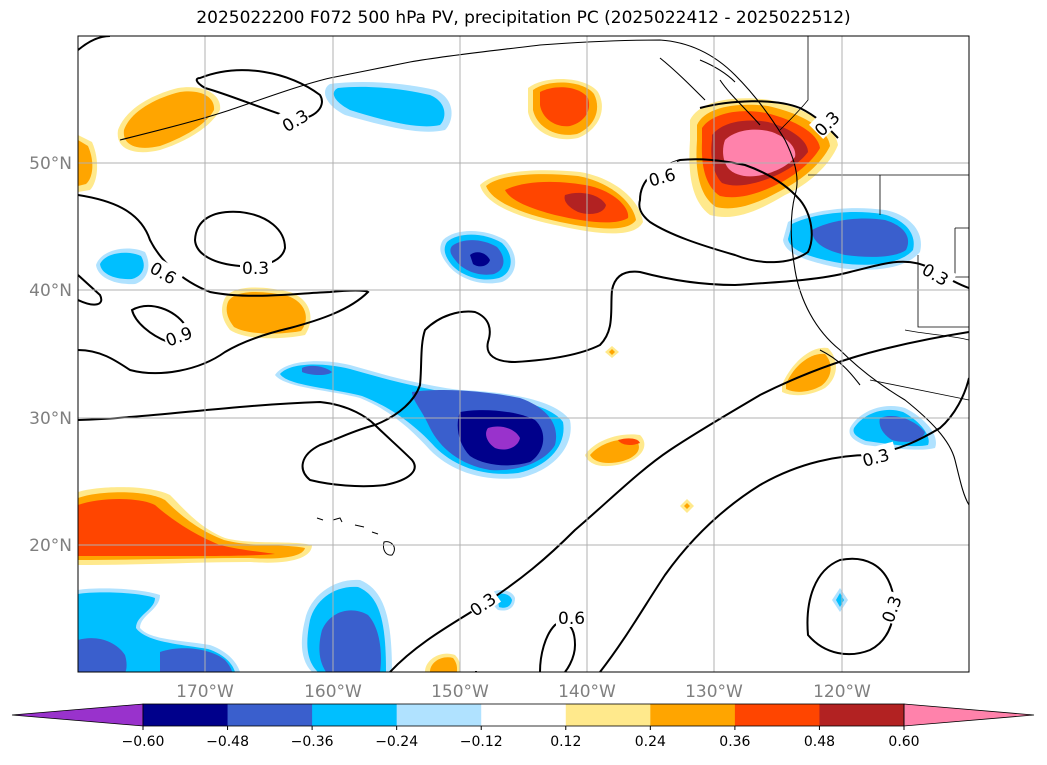  I want to click on latitude-labels: 50°N 40°N 30°N 20°N, so click(50, 355).